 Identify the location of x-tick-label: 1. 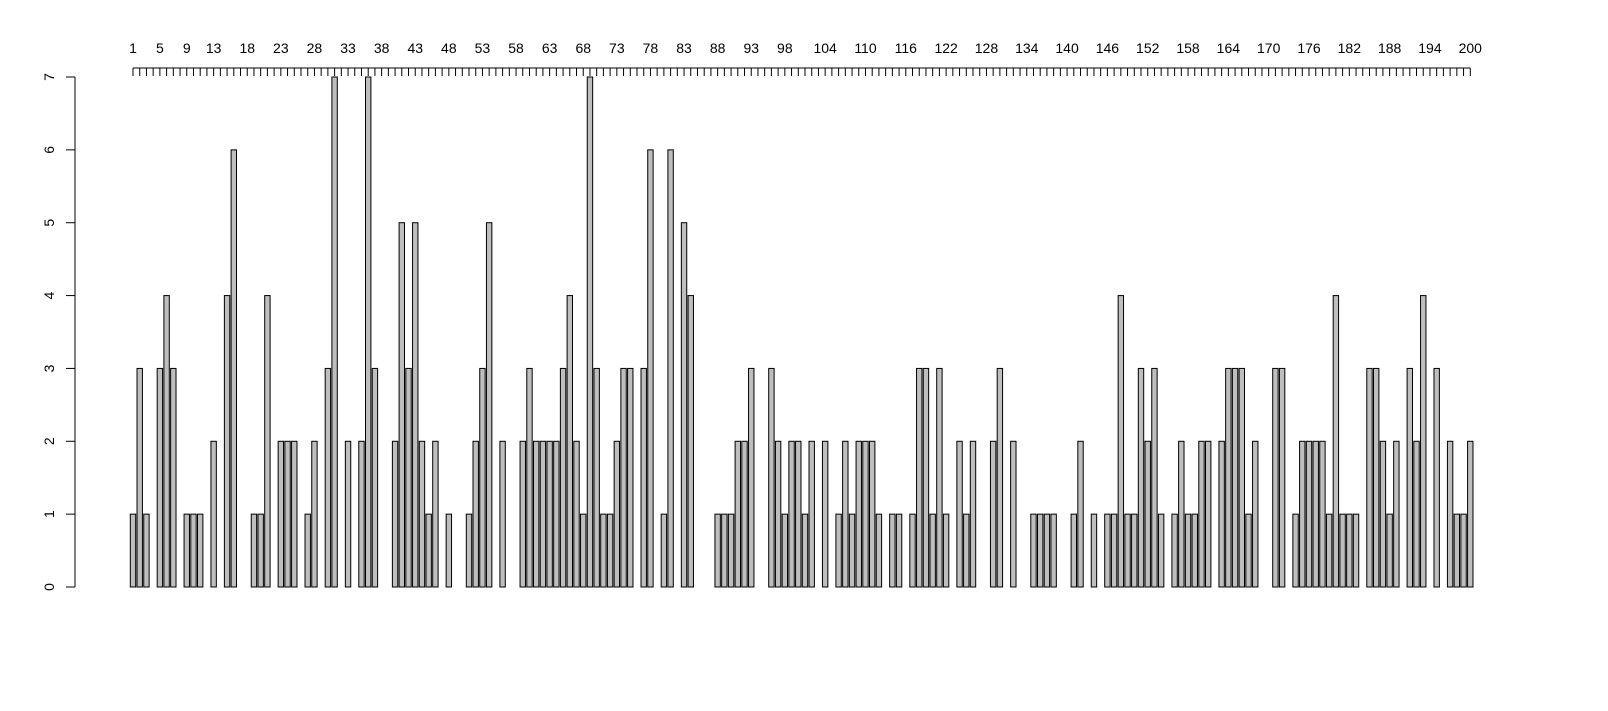
(133, 48).